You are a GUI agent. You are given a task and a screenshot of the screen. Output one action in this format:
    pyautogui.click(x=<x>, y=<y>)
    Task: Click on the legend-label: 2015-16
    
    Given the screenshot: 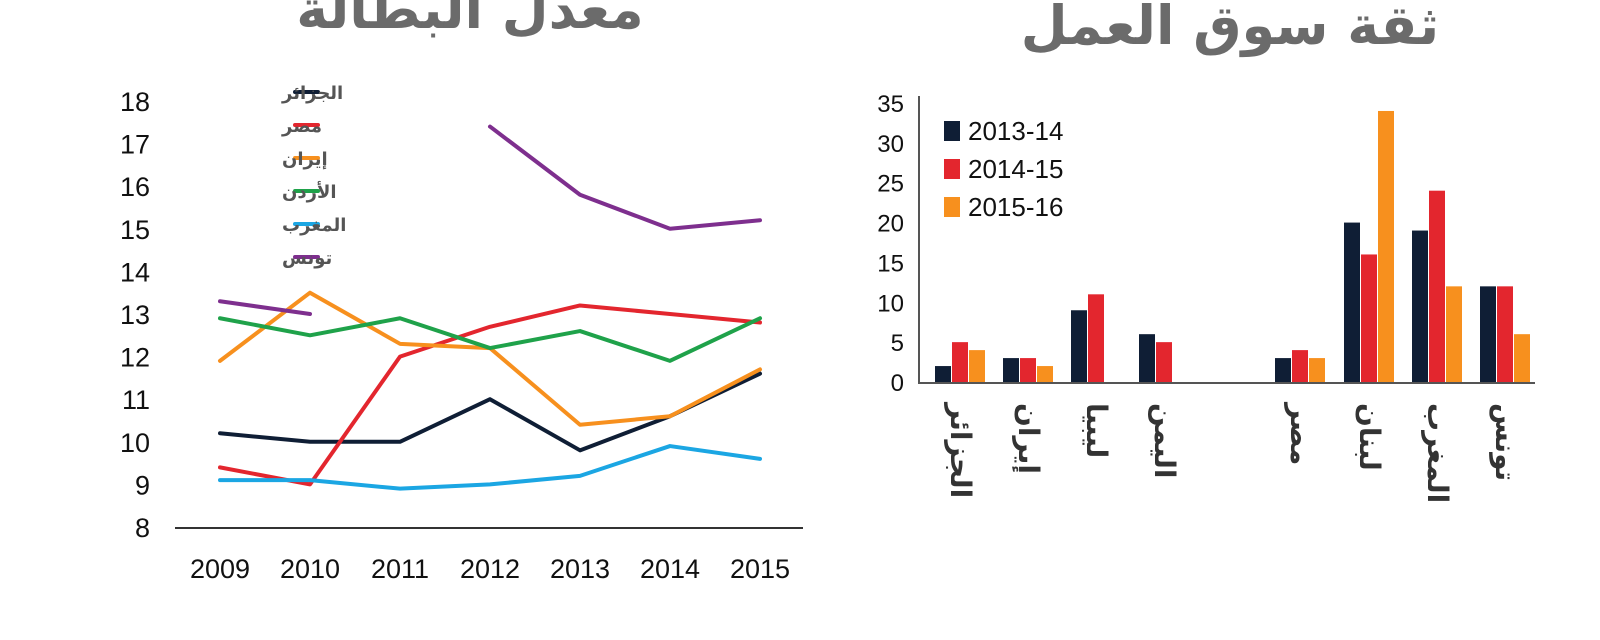 What is the action you would take?
    pyautogui.click(x=1015, y=207)
    